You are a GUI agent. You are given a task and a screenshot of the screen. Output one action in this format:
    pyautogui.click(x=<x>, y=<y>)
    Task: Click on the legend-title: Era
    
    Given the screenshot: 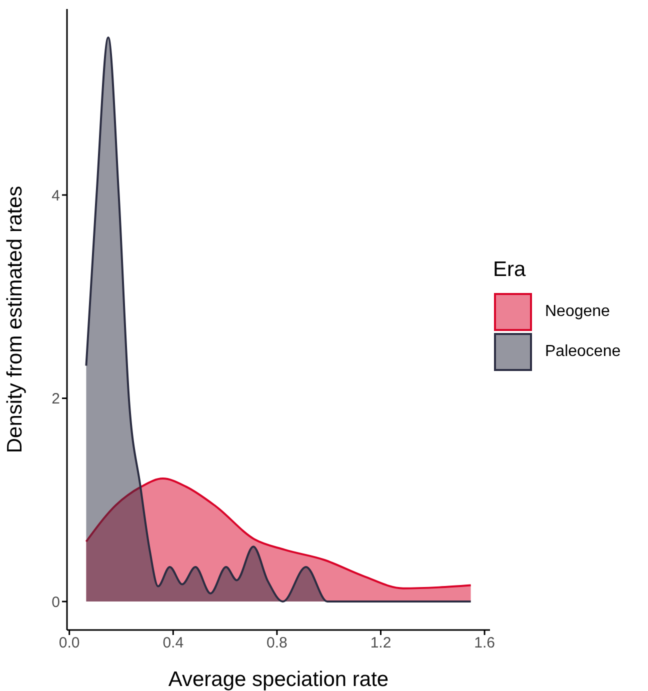 What is the action you would take?
    pyautogui.click(x=510, y=270)
    